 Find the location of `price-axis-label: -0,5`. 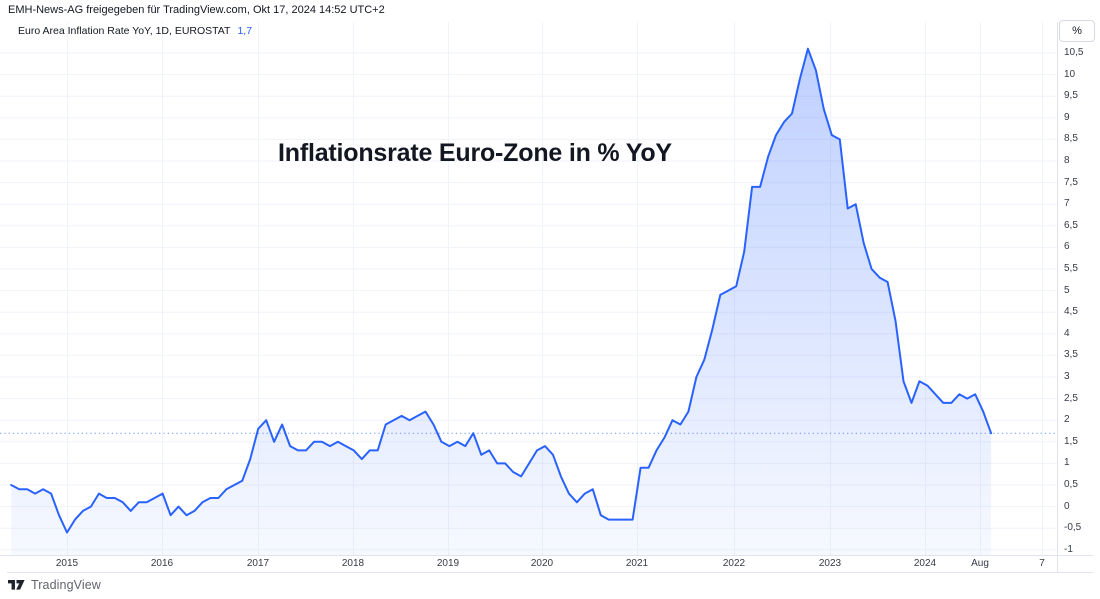

price-axis-label: -0,5 is located at coordinates (1073, 528).